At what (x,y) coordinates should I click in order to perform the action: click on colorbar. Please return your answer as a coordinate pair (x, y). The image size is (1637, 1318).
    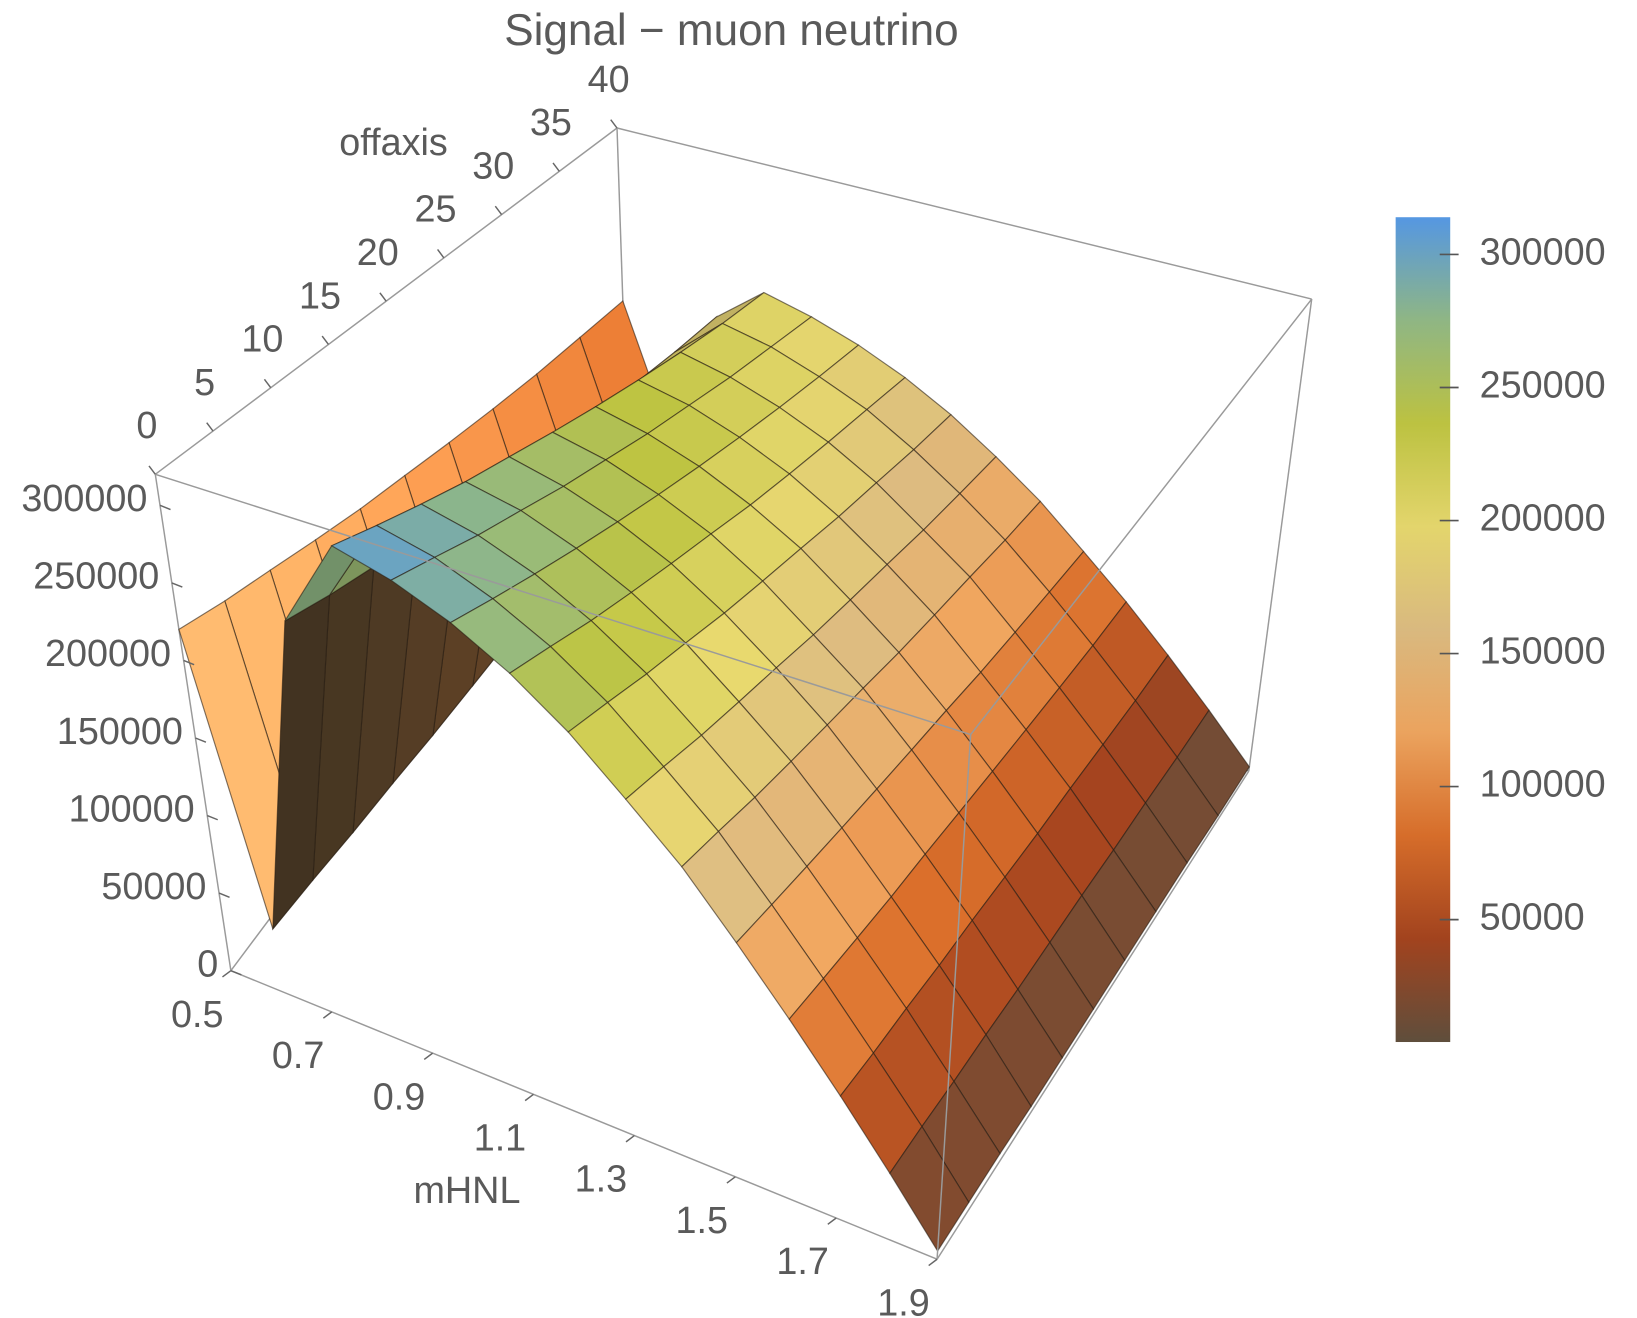
    Looking at the image, I should click on (1423, 630).